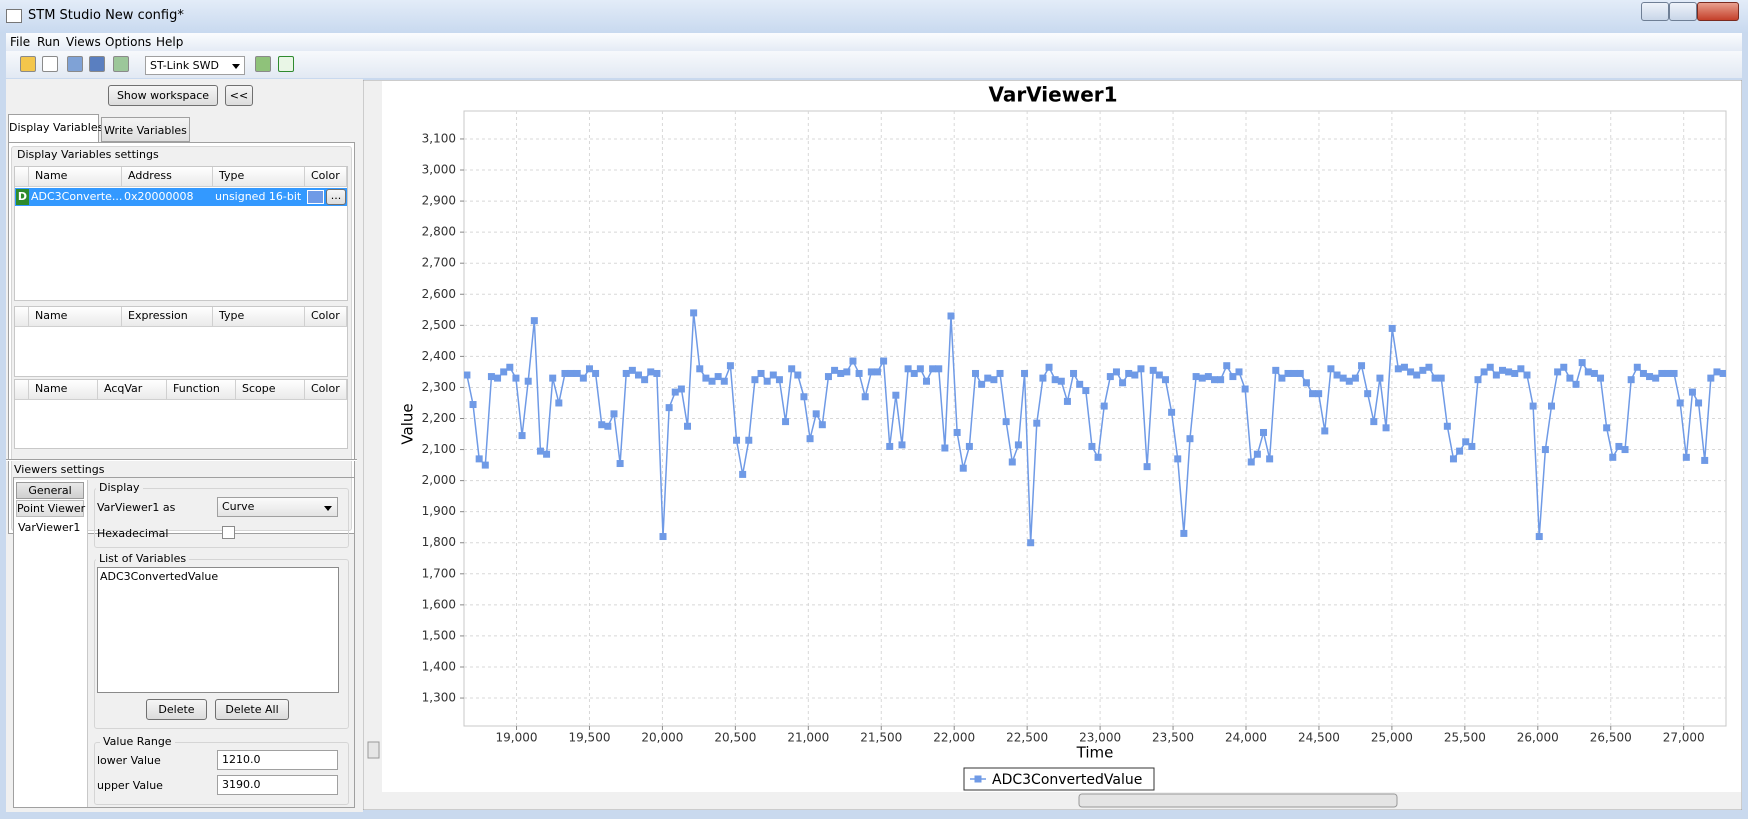 Image resolution: width=1748 pixels, height=819 pixels. What do you see at coordinates (1718, 11) in the screenshot?
I see `close-button` at bounding box center [1718, 11].